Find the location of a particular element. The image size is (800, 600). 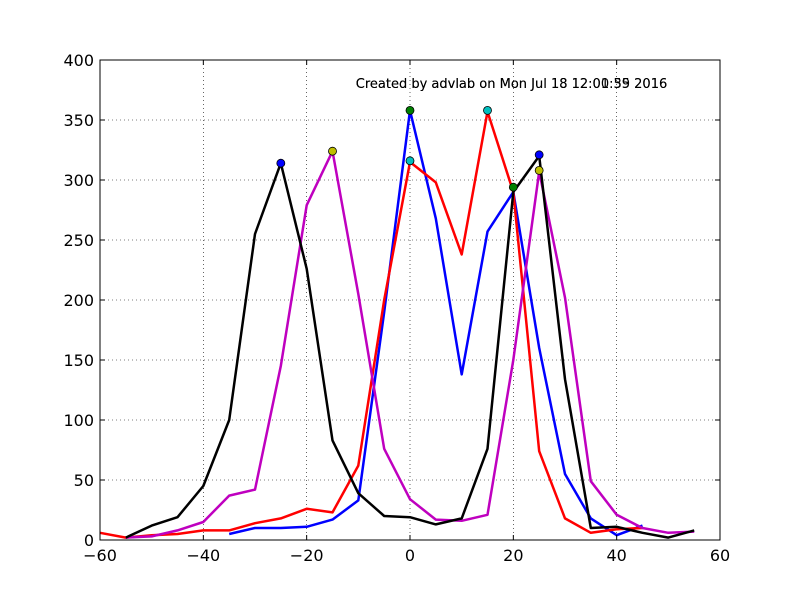

x-tick-label: 20 is located at coordinates (513, 555).